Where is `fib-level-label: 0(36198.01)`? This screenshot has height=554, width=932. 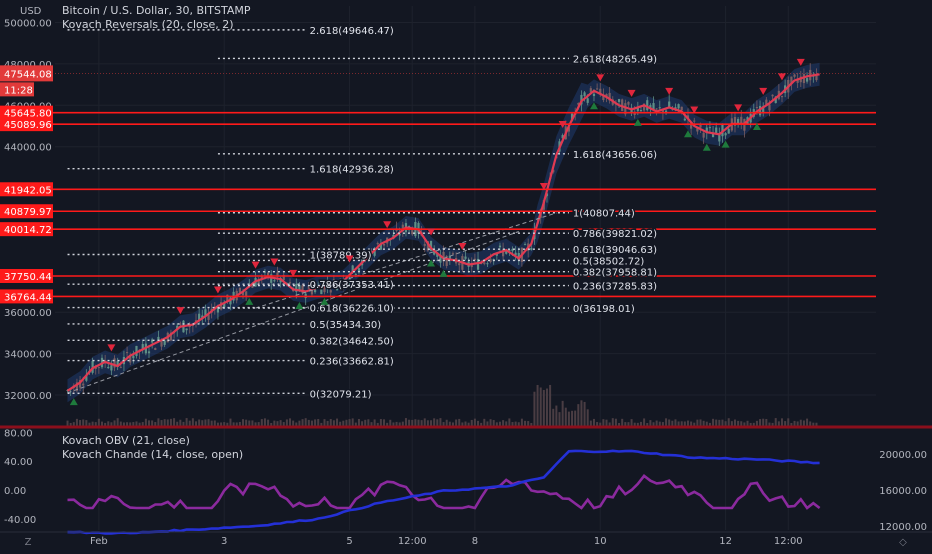
fib-level-label: 0(36198.01) is located at coordinates (604, 309).